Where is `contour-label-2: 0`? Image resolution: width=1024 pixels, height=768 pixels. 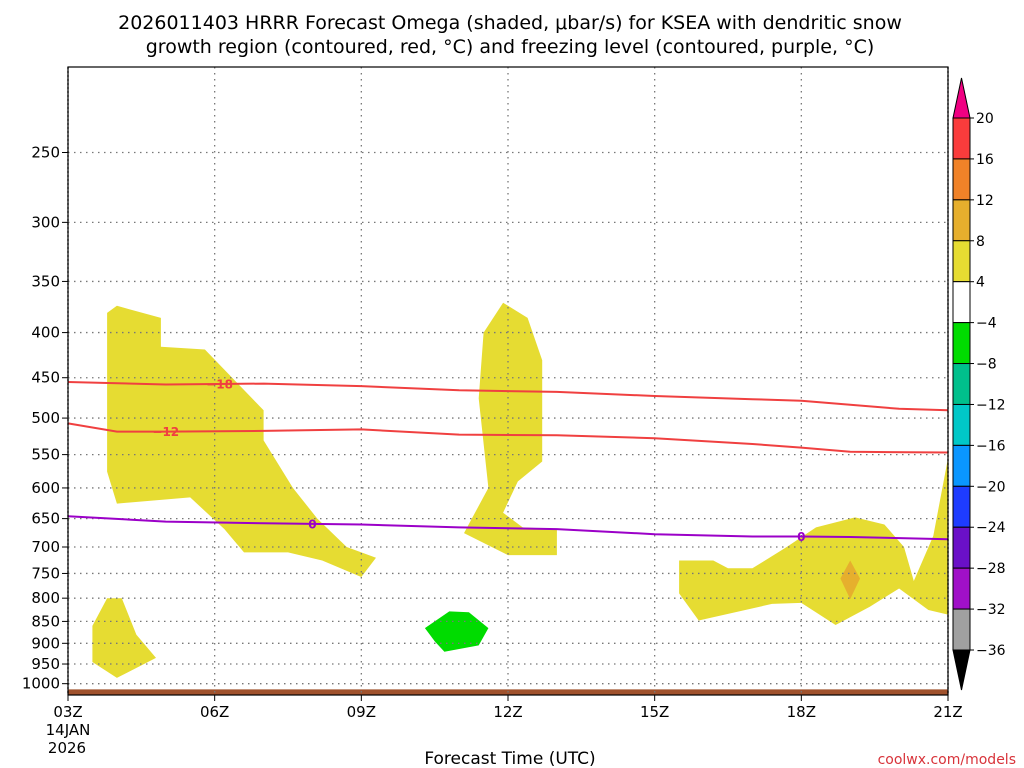
contour-label-2: 0 is located at coordinates (312, 524).